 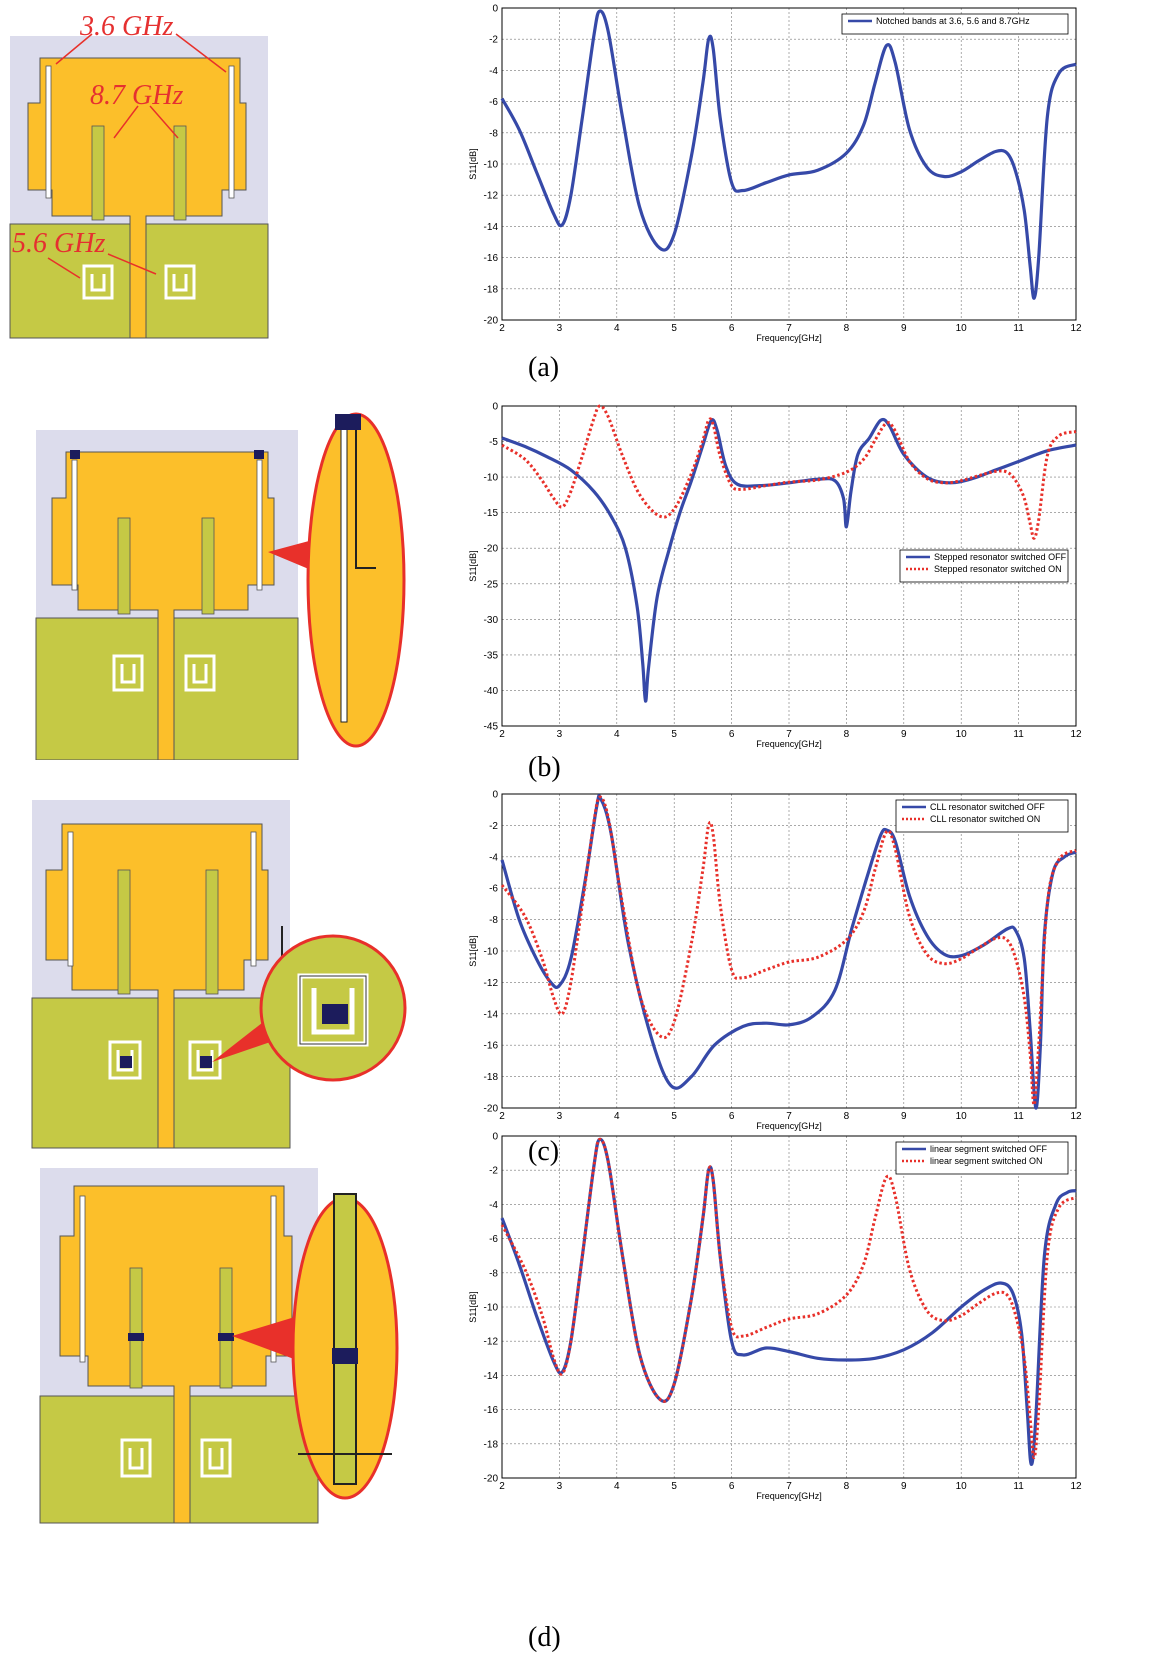 What do you see at coordinates (491, 655) in the screenshot?
I see `y-tick-label: -35` at bounding box center [491, 655].